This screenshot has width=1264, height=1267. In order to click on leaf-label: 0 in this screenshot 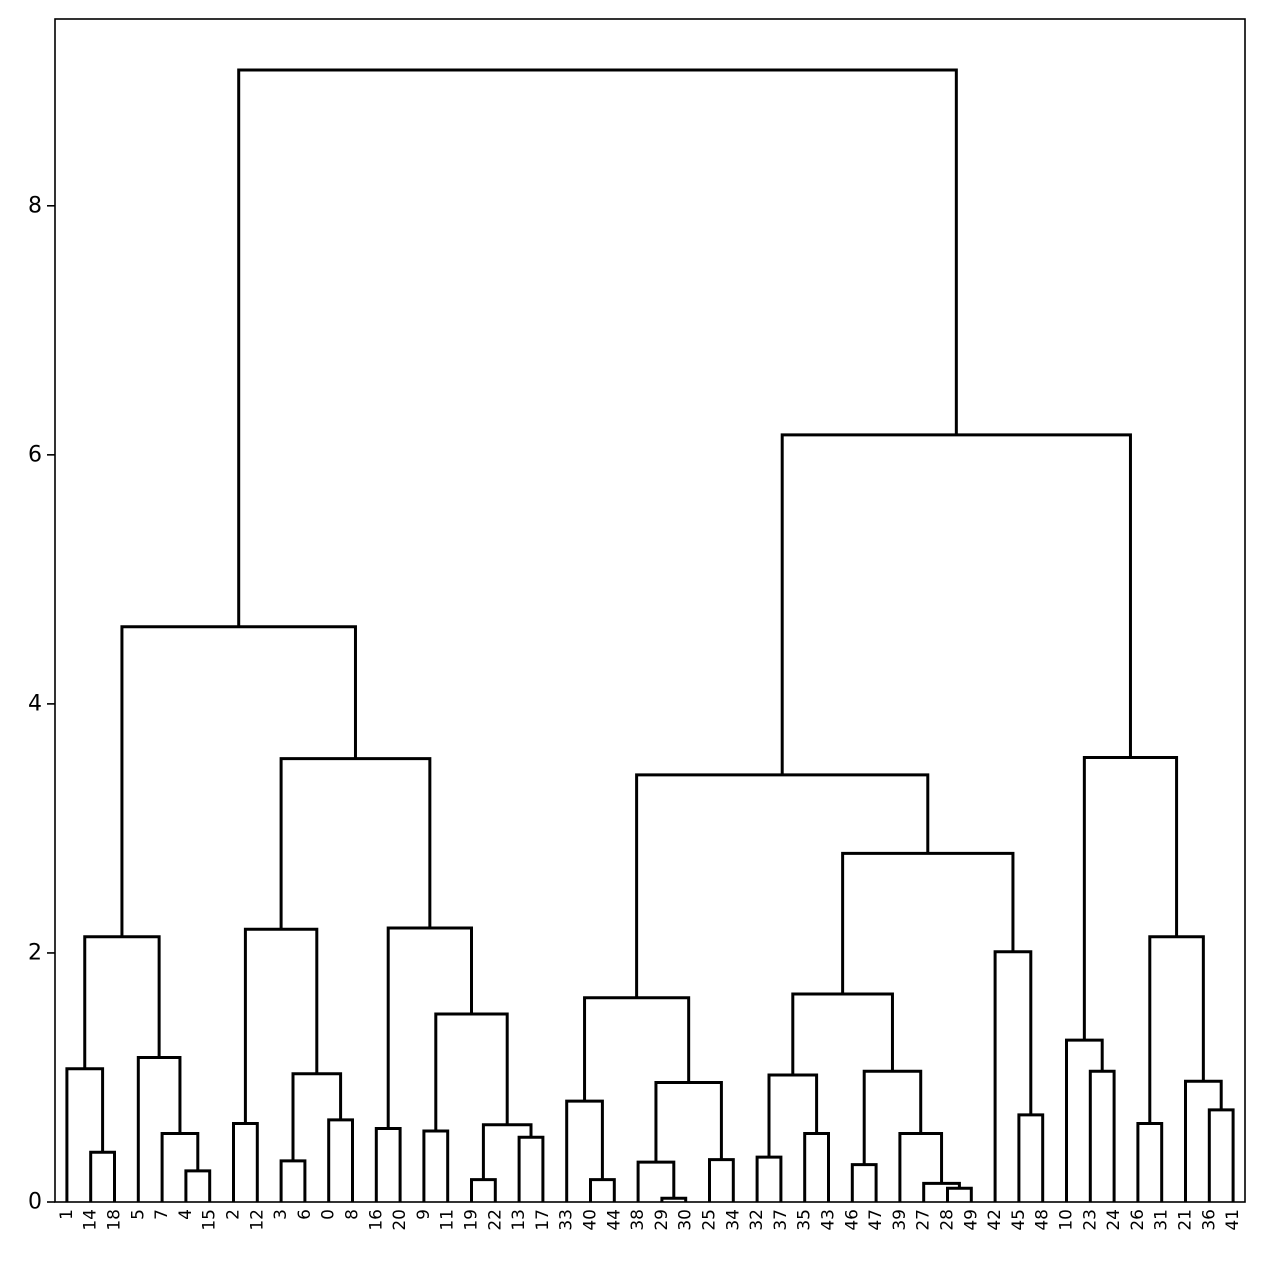, I will do `click(329, 1214)`.